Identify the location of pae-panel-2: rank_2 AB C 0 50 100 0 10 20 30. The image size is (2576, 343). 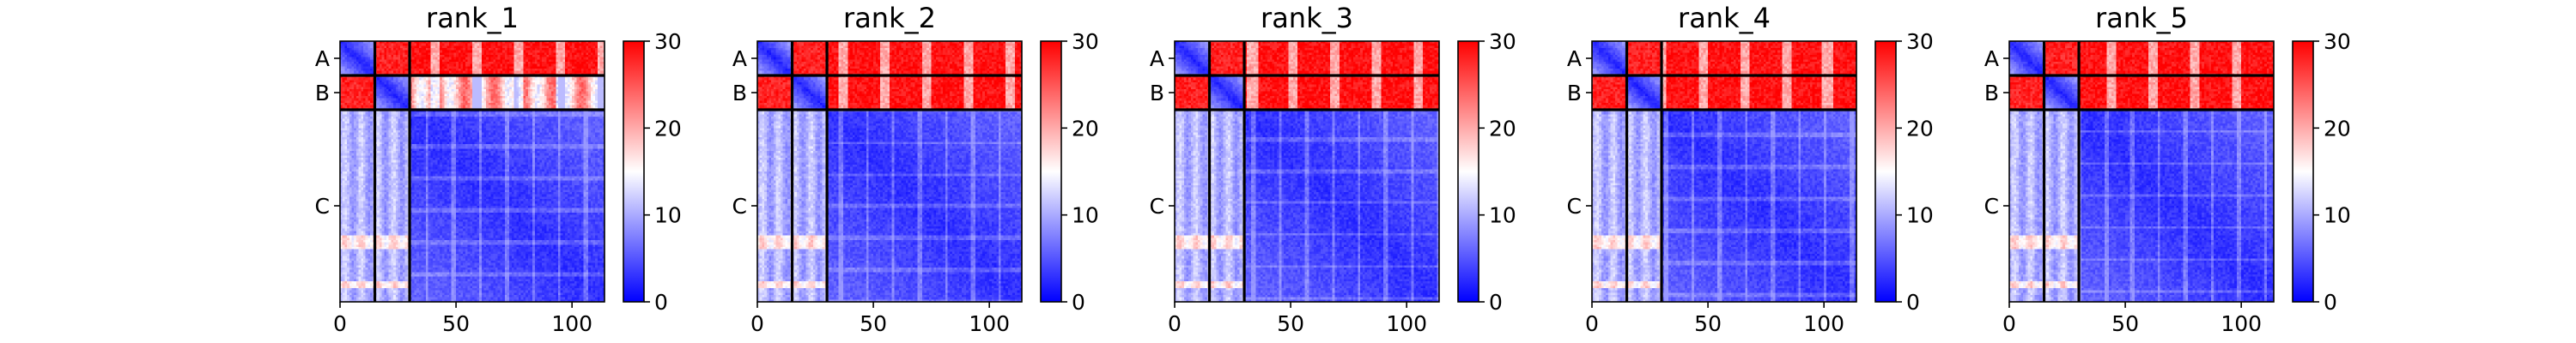
(915, 169).